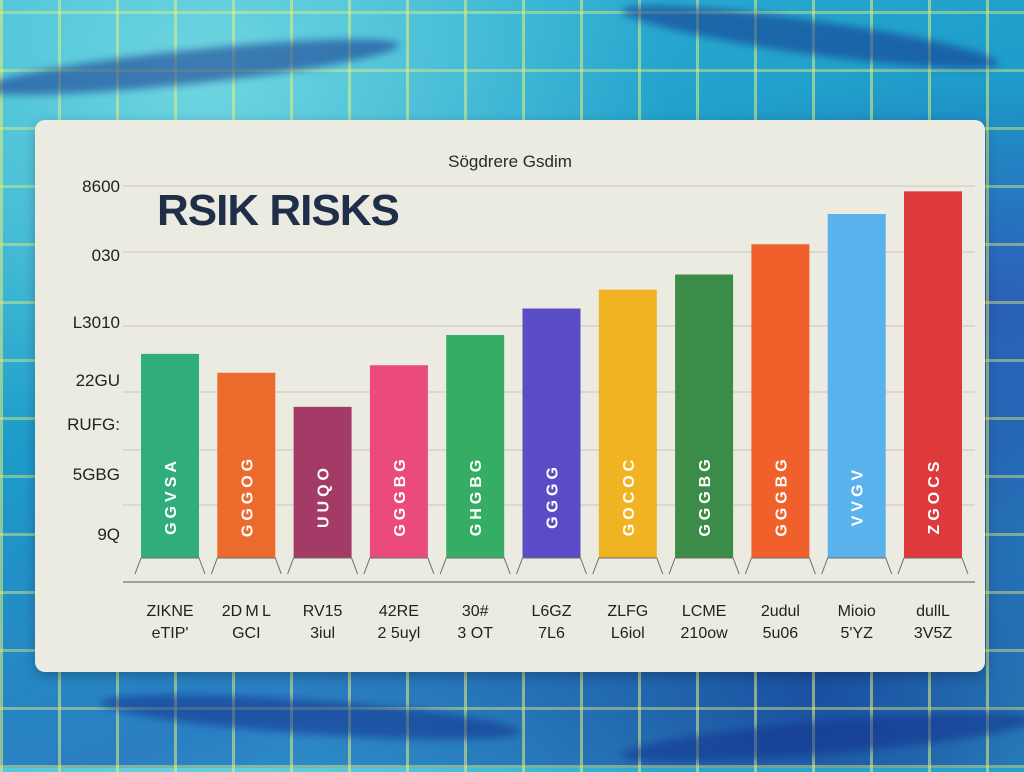  What do you see at coordinates (628, 633) in the screenshot?
I see `x-tick-label: L6iol` at bounding box center [628, 633].